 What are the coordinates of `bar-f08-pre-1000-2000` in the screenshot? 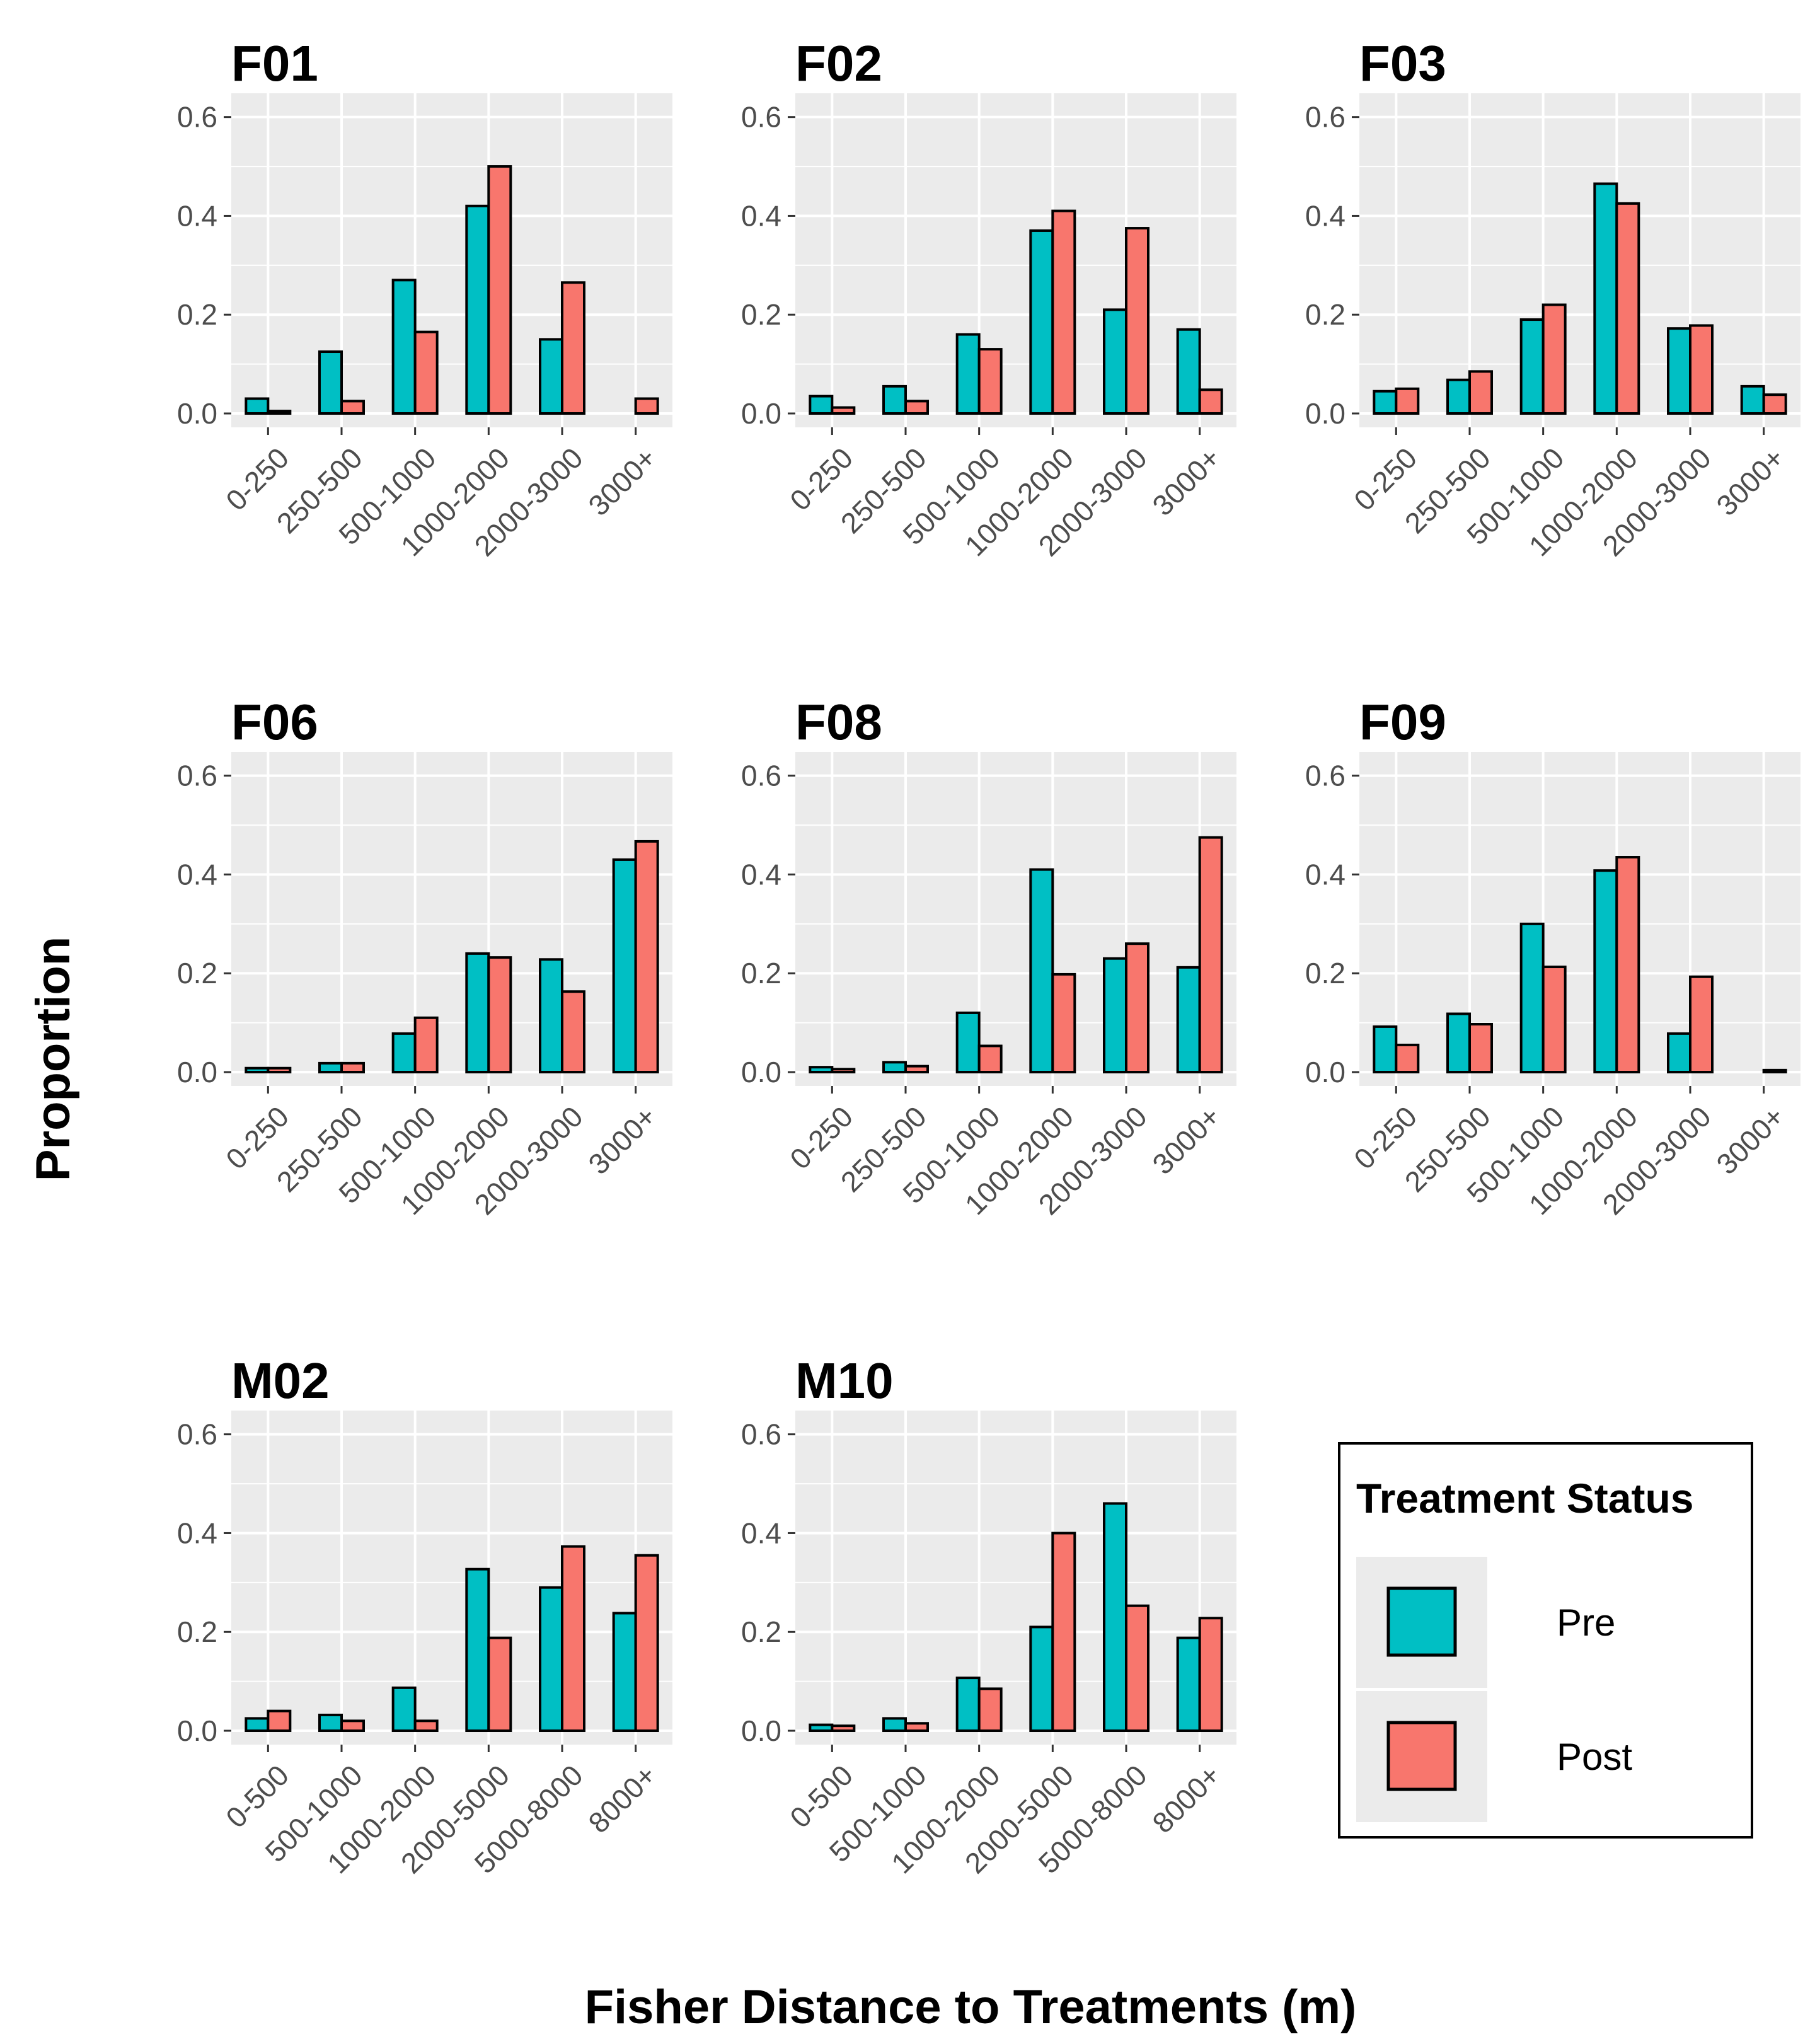 It's located at (1041, 971).